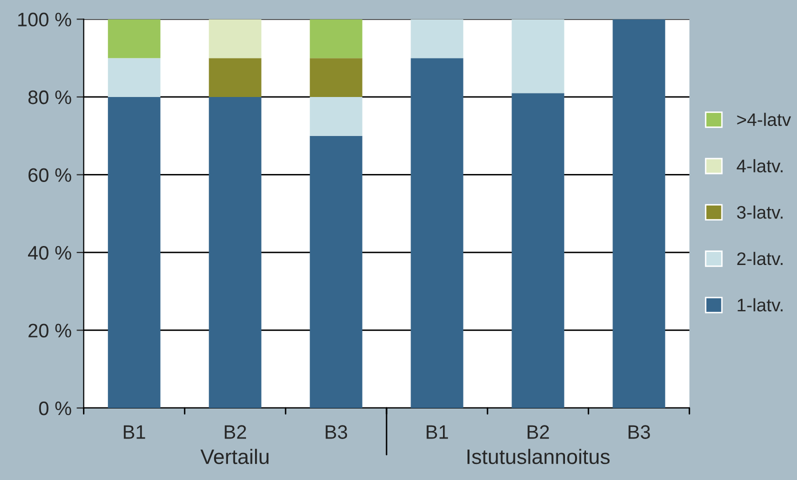 Image resolution: width=797 pixels, height=480 pixels. Describe the element at coordinates (759, 165) in the screenshot. I see `legend-label: 4-latv.` at that location.